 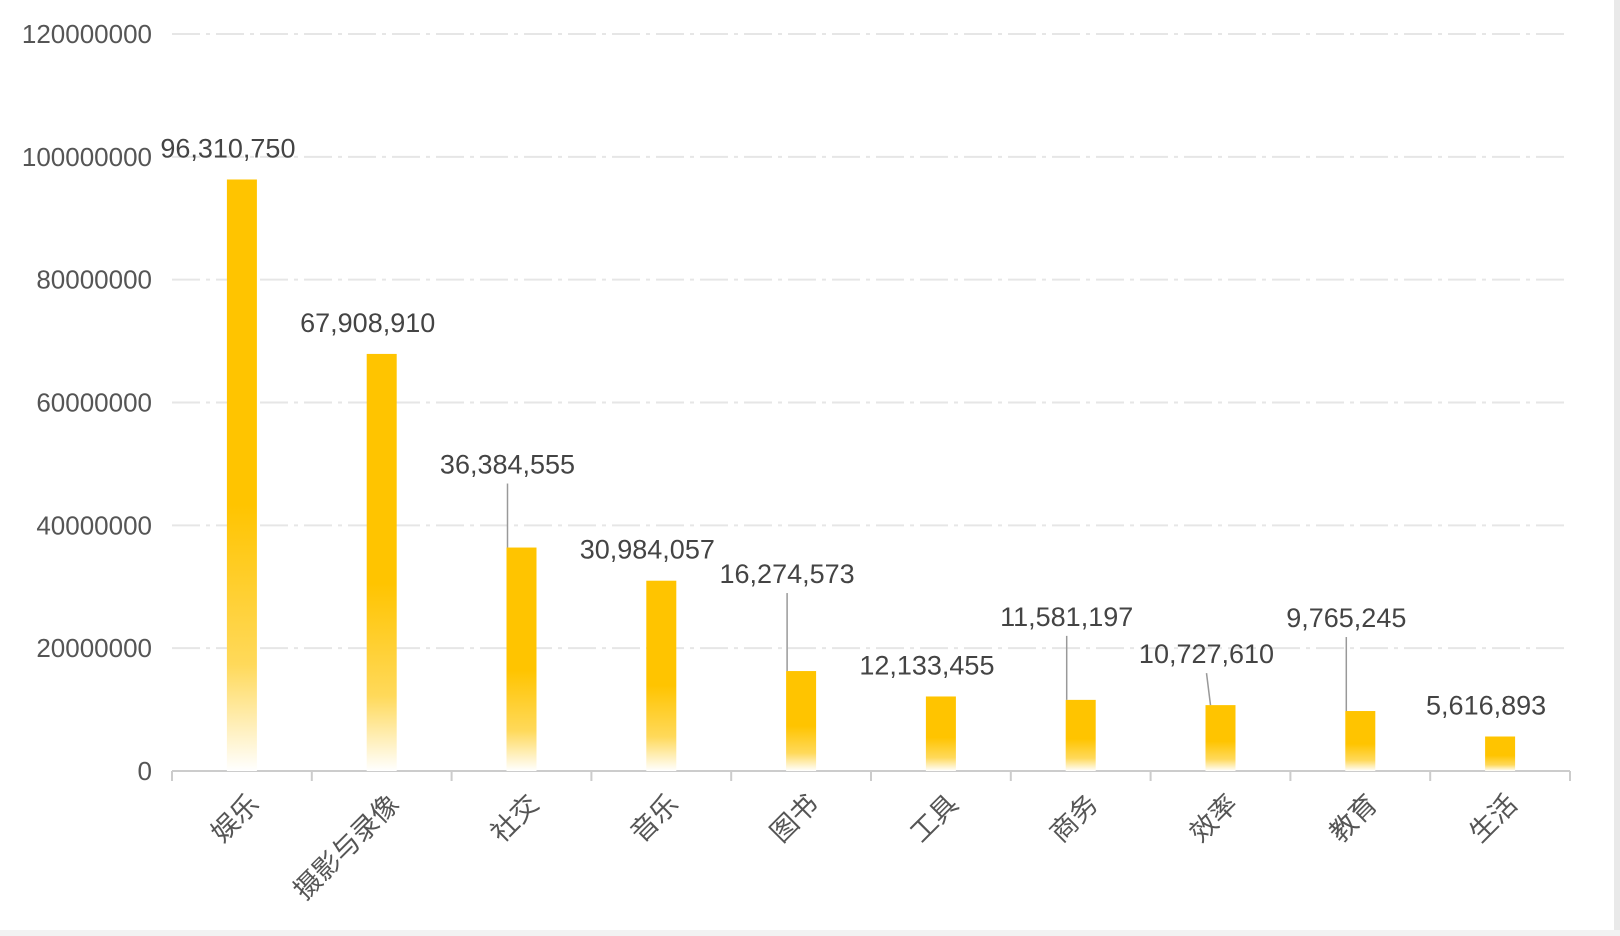 What do you see at coordinates (145, 771) in the screenshot?
I see `y-tick-label: 0` at bounding box center [145, 771].